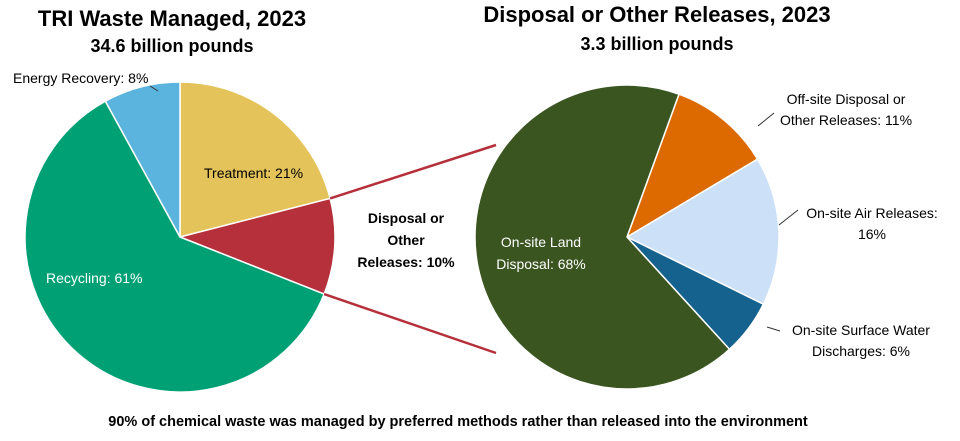 Image resolution: width=960 pixels, height=441 pixels. Describe the element at coordinates (406, 218) in the screenshot. I see `slice-label-disposal-line1: Disposal or` at that location.